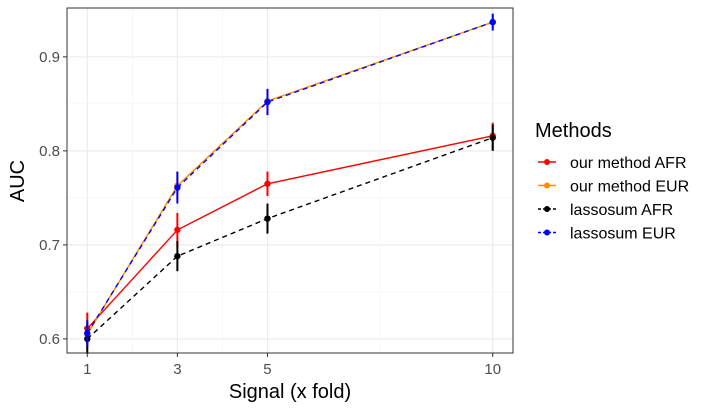 The image size is (728, 411). I want to click on x-tick-label-1: 3, so click(177, 369).